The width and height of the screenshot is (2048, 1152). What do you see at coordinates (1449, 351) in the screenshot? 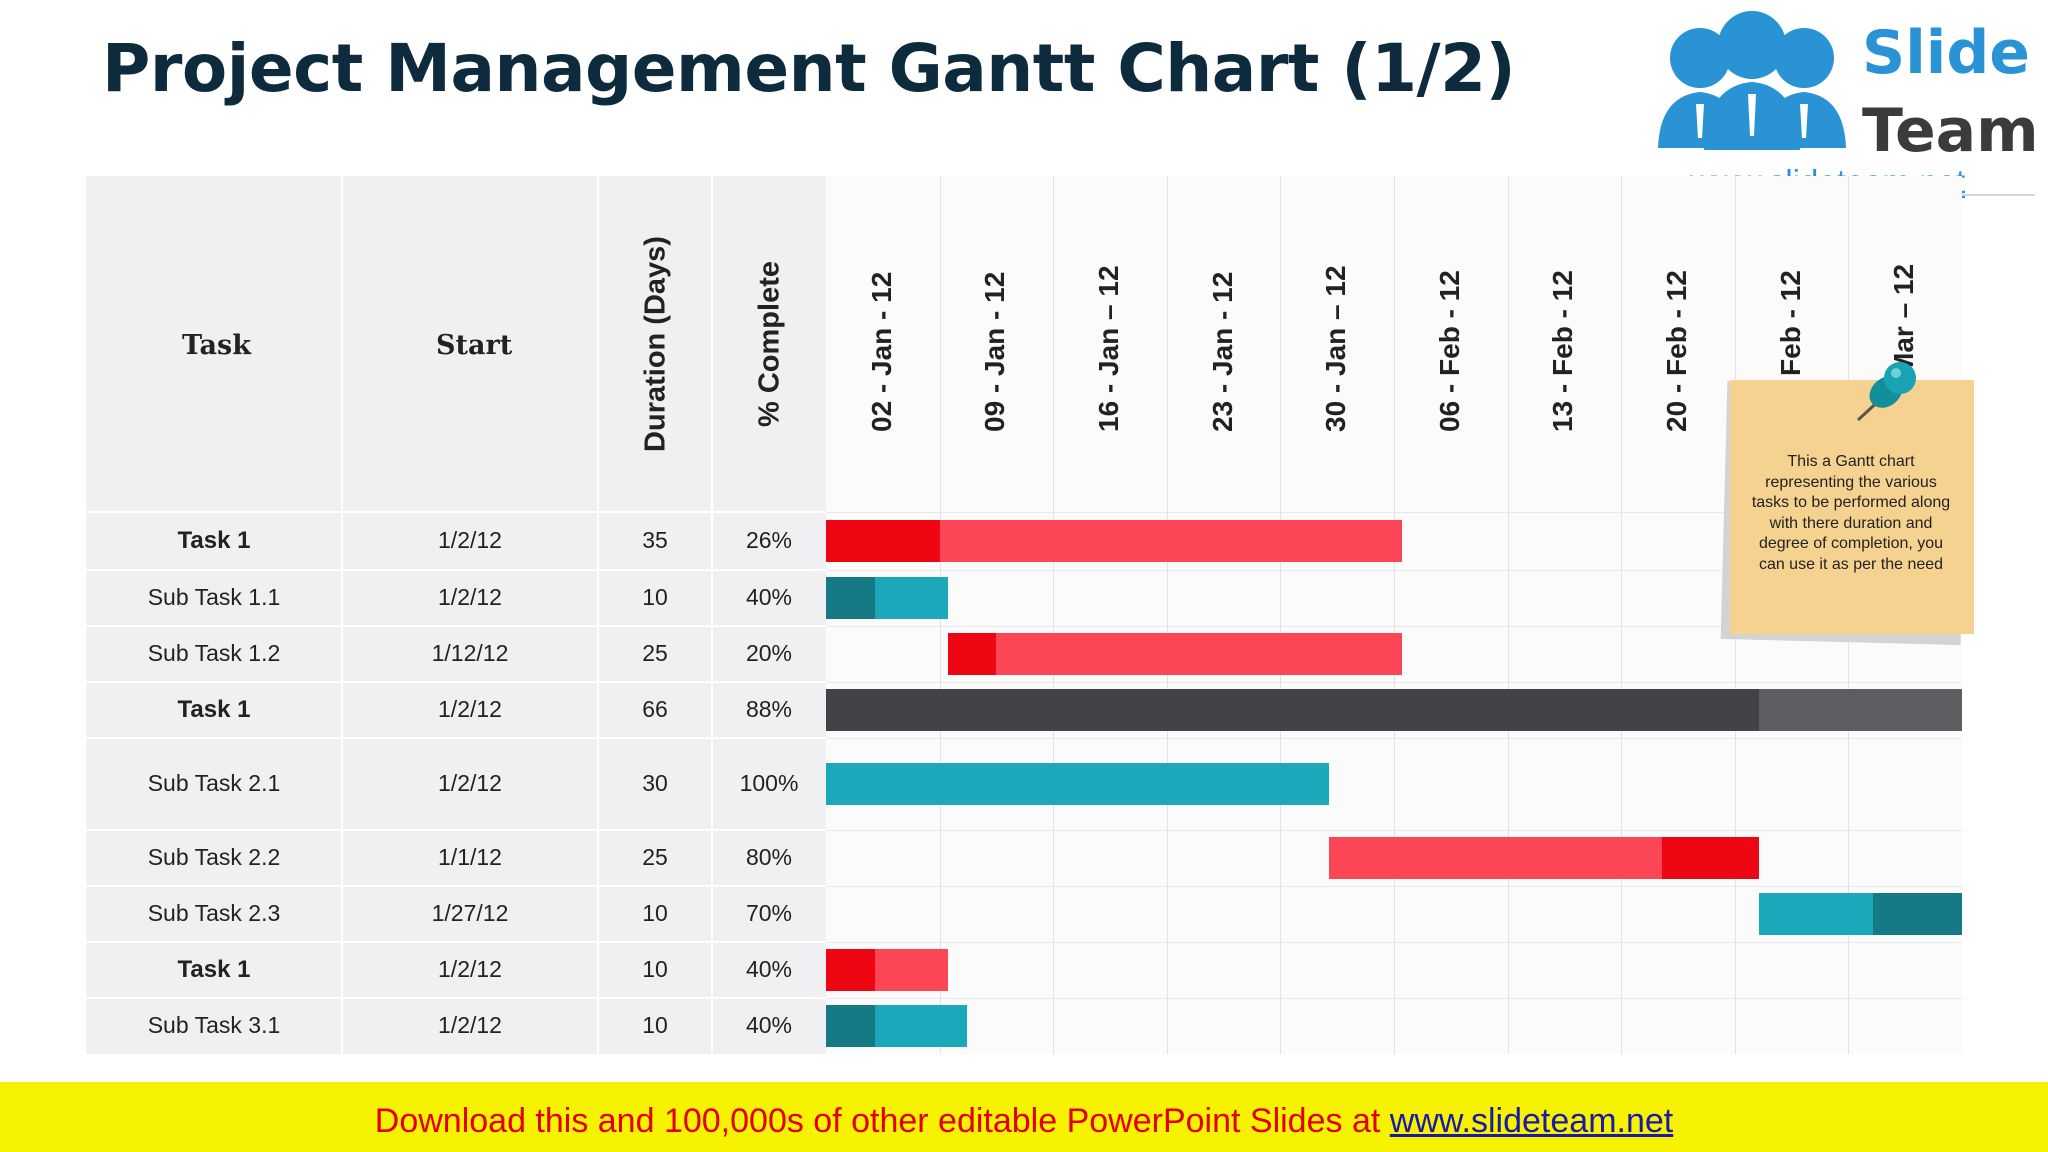
I see `date-label: 06 - Feb - 12` at bounding box center [1449, 351].